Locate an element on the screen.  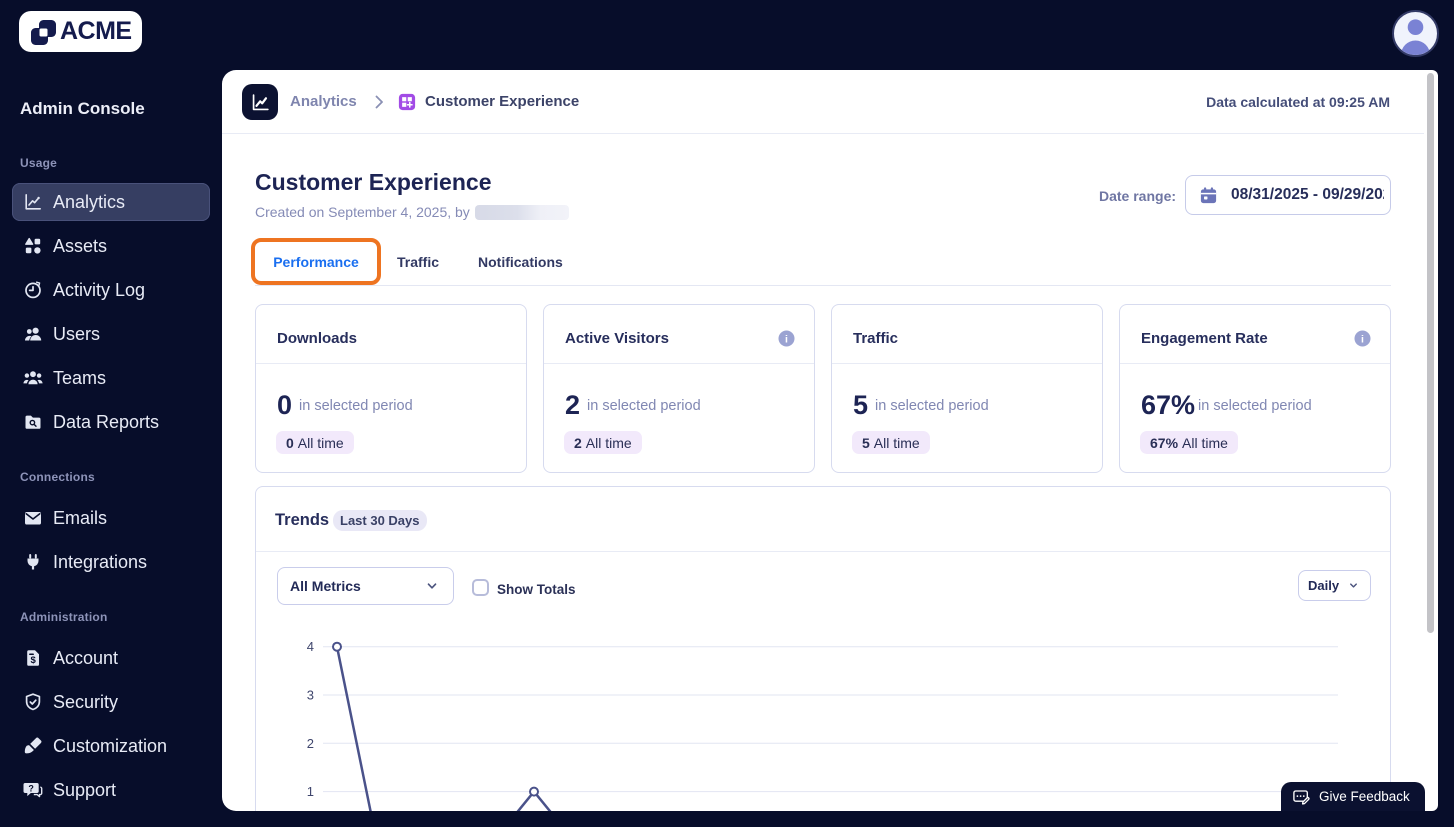
svg-text: 2 is located at coordinates (310, 743).